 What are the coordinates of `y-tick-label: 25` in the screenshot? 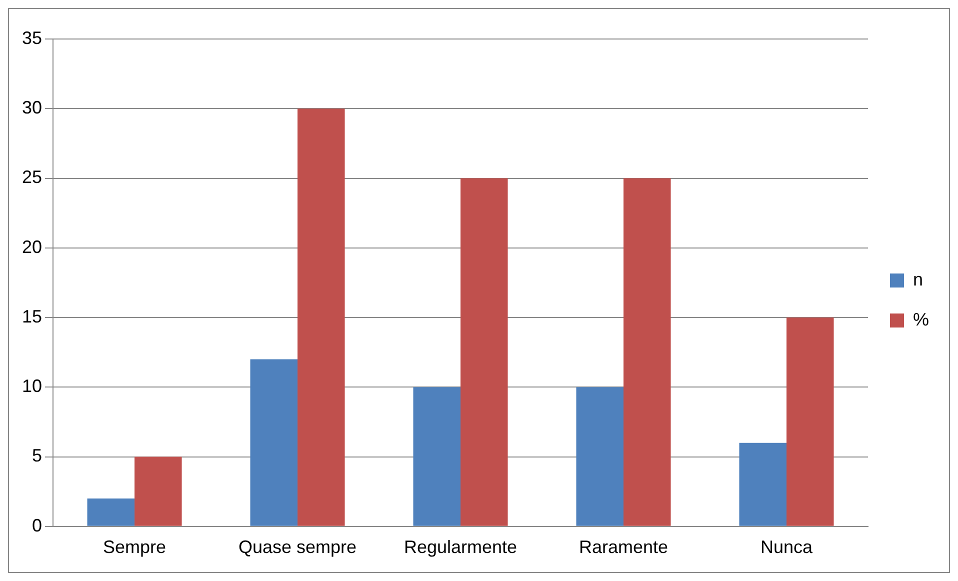 It's located at (32, 177).